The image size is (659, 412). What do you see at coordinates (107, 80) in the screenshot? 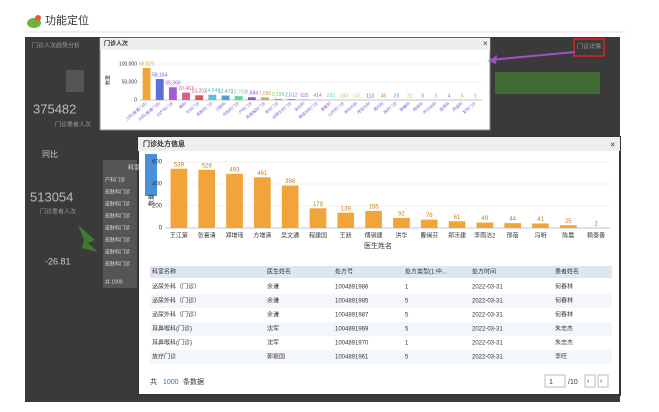
I see `y-axis-title: 数量` at bounding box center [107, 80].